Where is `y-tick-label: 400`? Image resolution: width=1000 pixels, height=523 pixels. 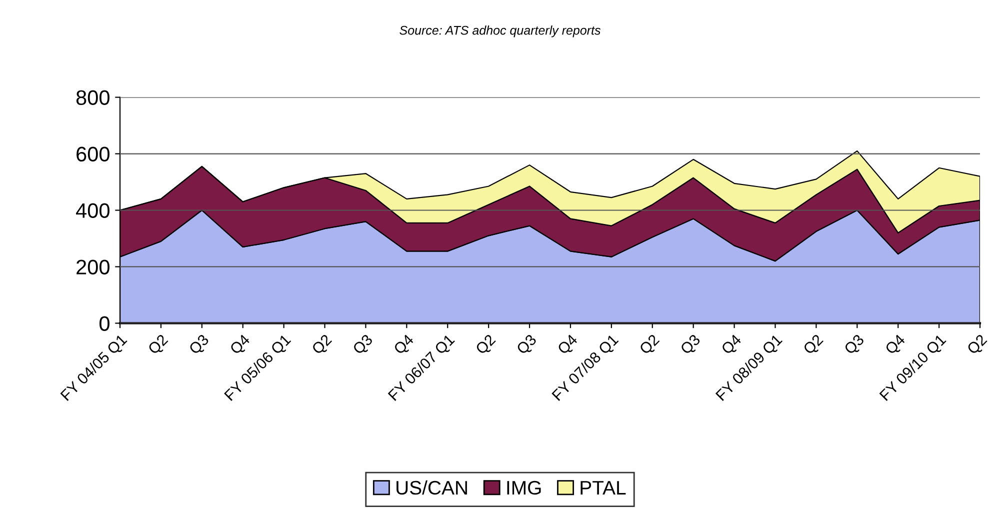 y-tick-label: 400 is located at coordinates (93, 210).